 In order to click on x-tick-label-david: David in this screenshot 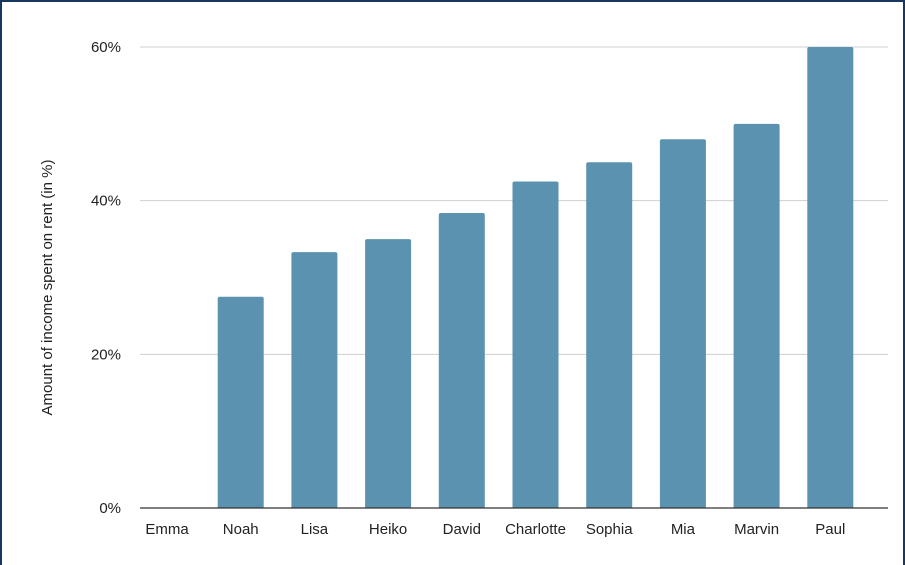, I will do `click(462, 529)`.